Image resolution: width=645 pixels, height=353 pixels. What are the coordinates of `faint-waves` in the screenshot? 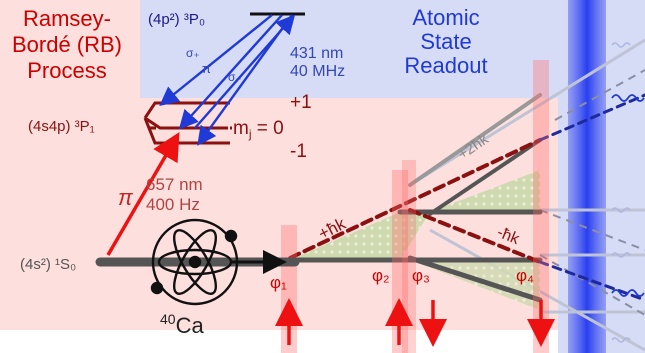 It's located at (621, 192).